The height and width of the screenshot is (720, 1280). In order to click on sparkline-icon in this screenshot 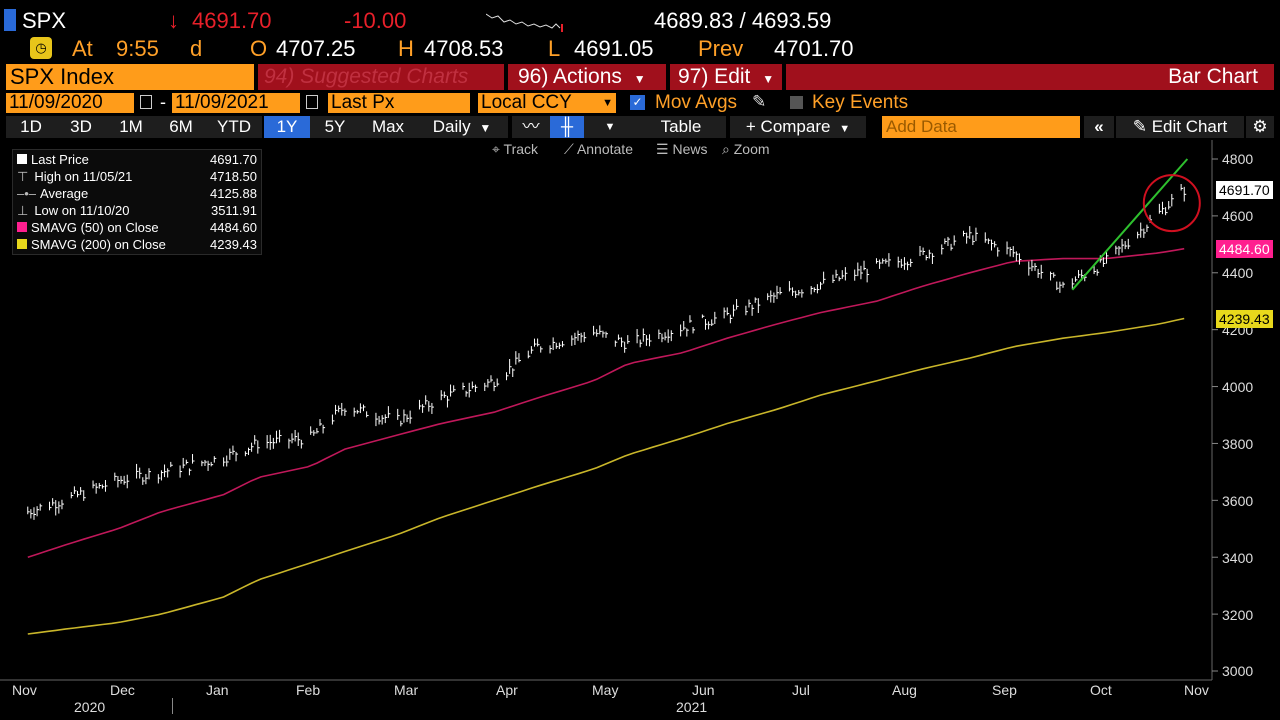, I will do `click(524, 22)`.